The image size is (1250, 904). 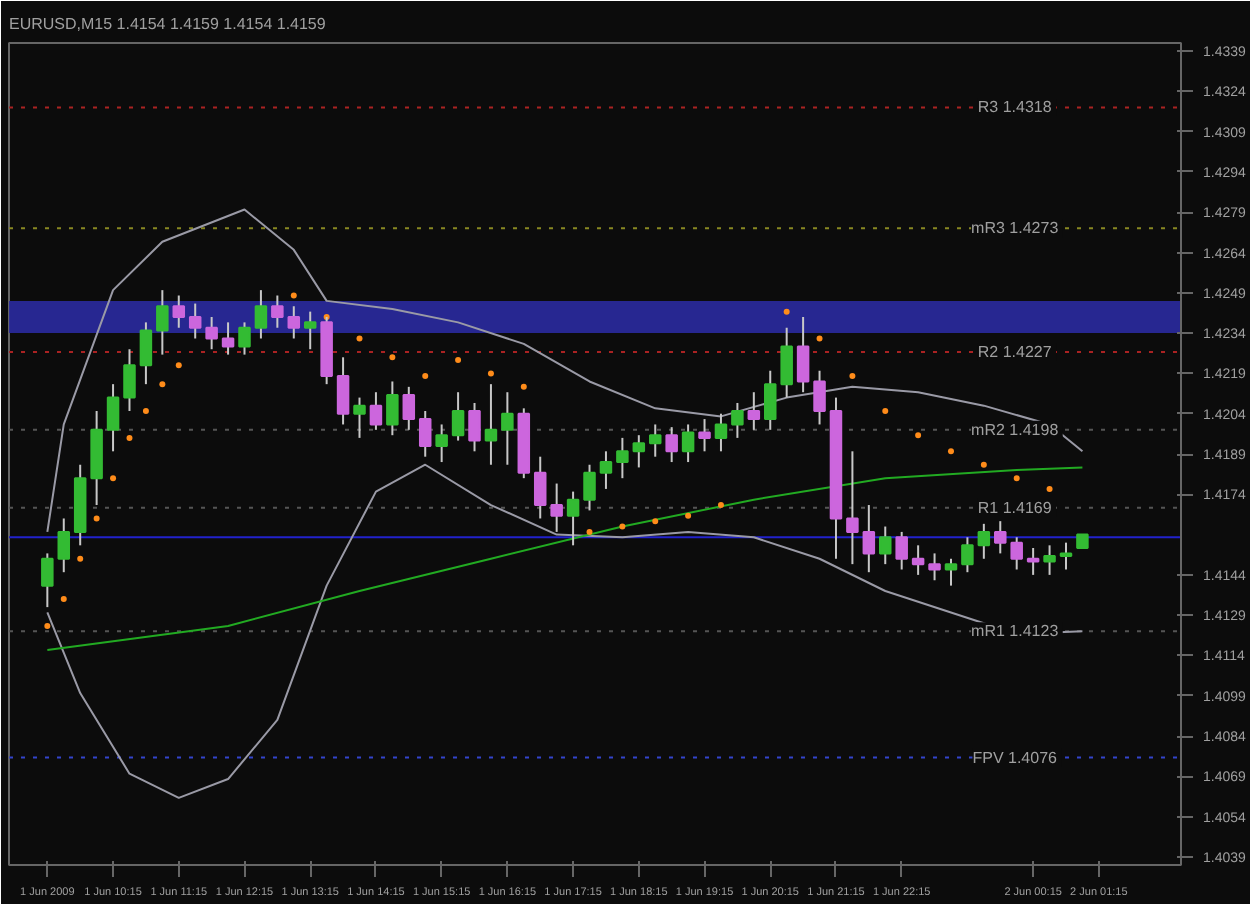 What do you see at coordinates (1015, 757) in the screenshot?
I see `ref-line-label: FPV 1.4076` at bounding box center [1015, 757].